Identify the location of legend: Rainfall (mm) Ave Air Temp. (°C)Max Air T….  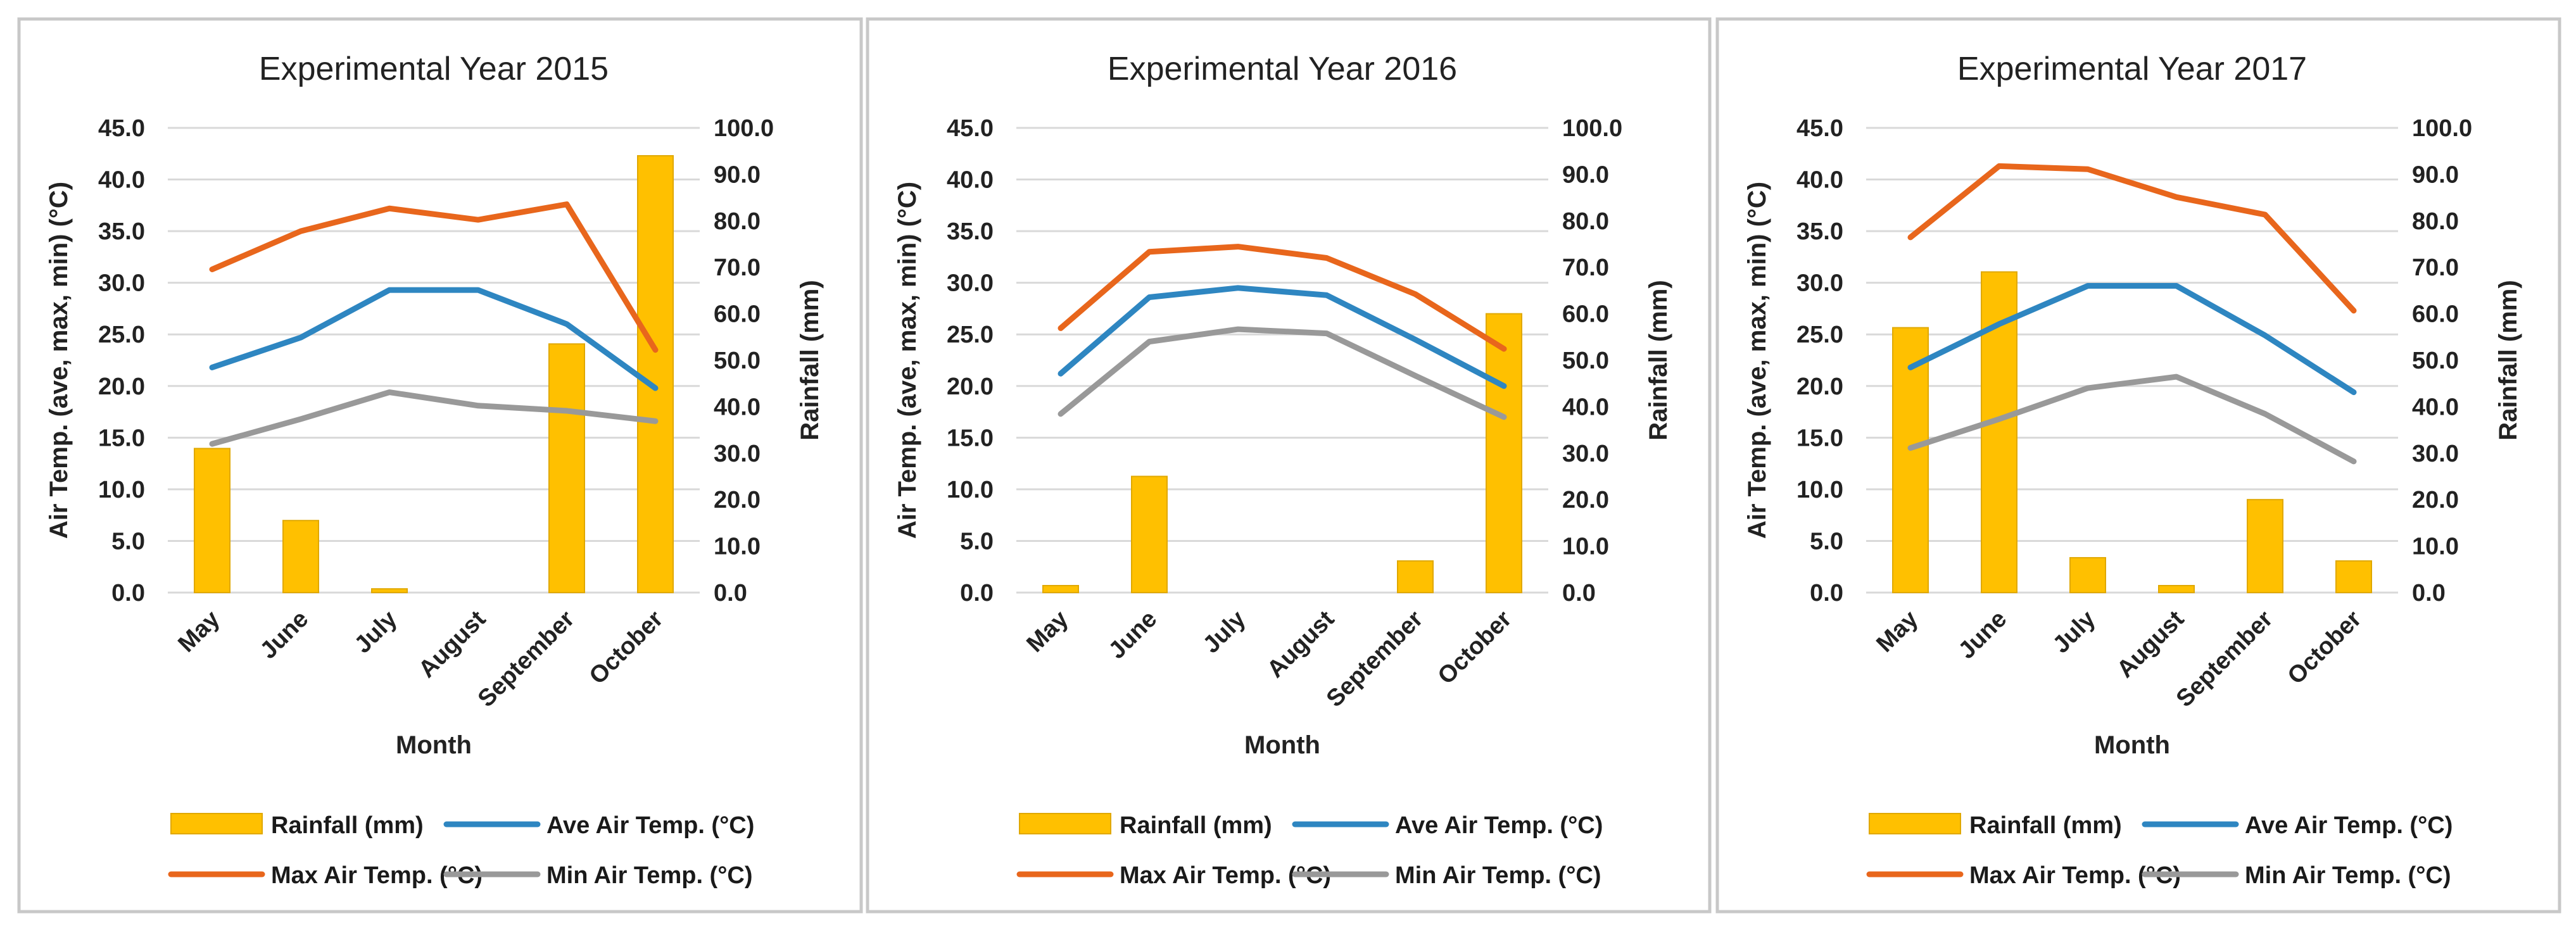
(461, 850).